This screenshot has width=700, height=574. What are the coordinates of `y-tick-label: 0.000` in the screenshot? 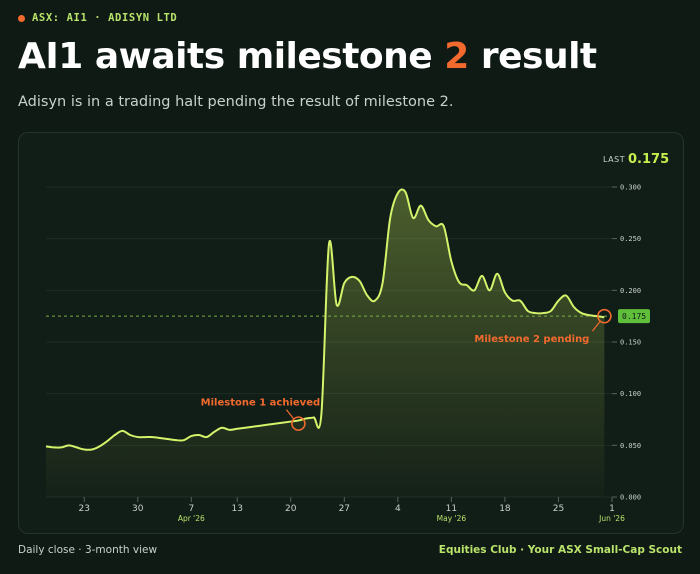 It's located at (630, 498).